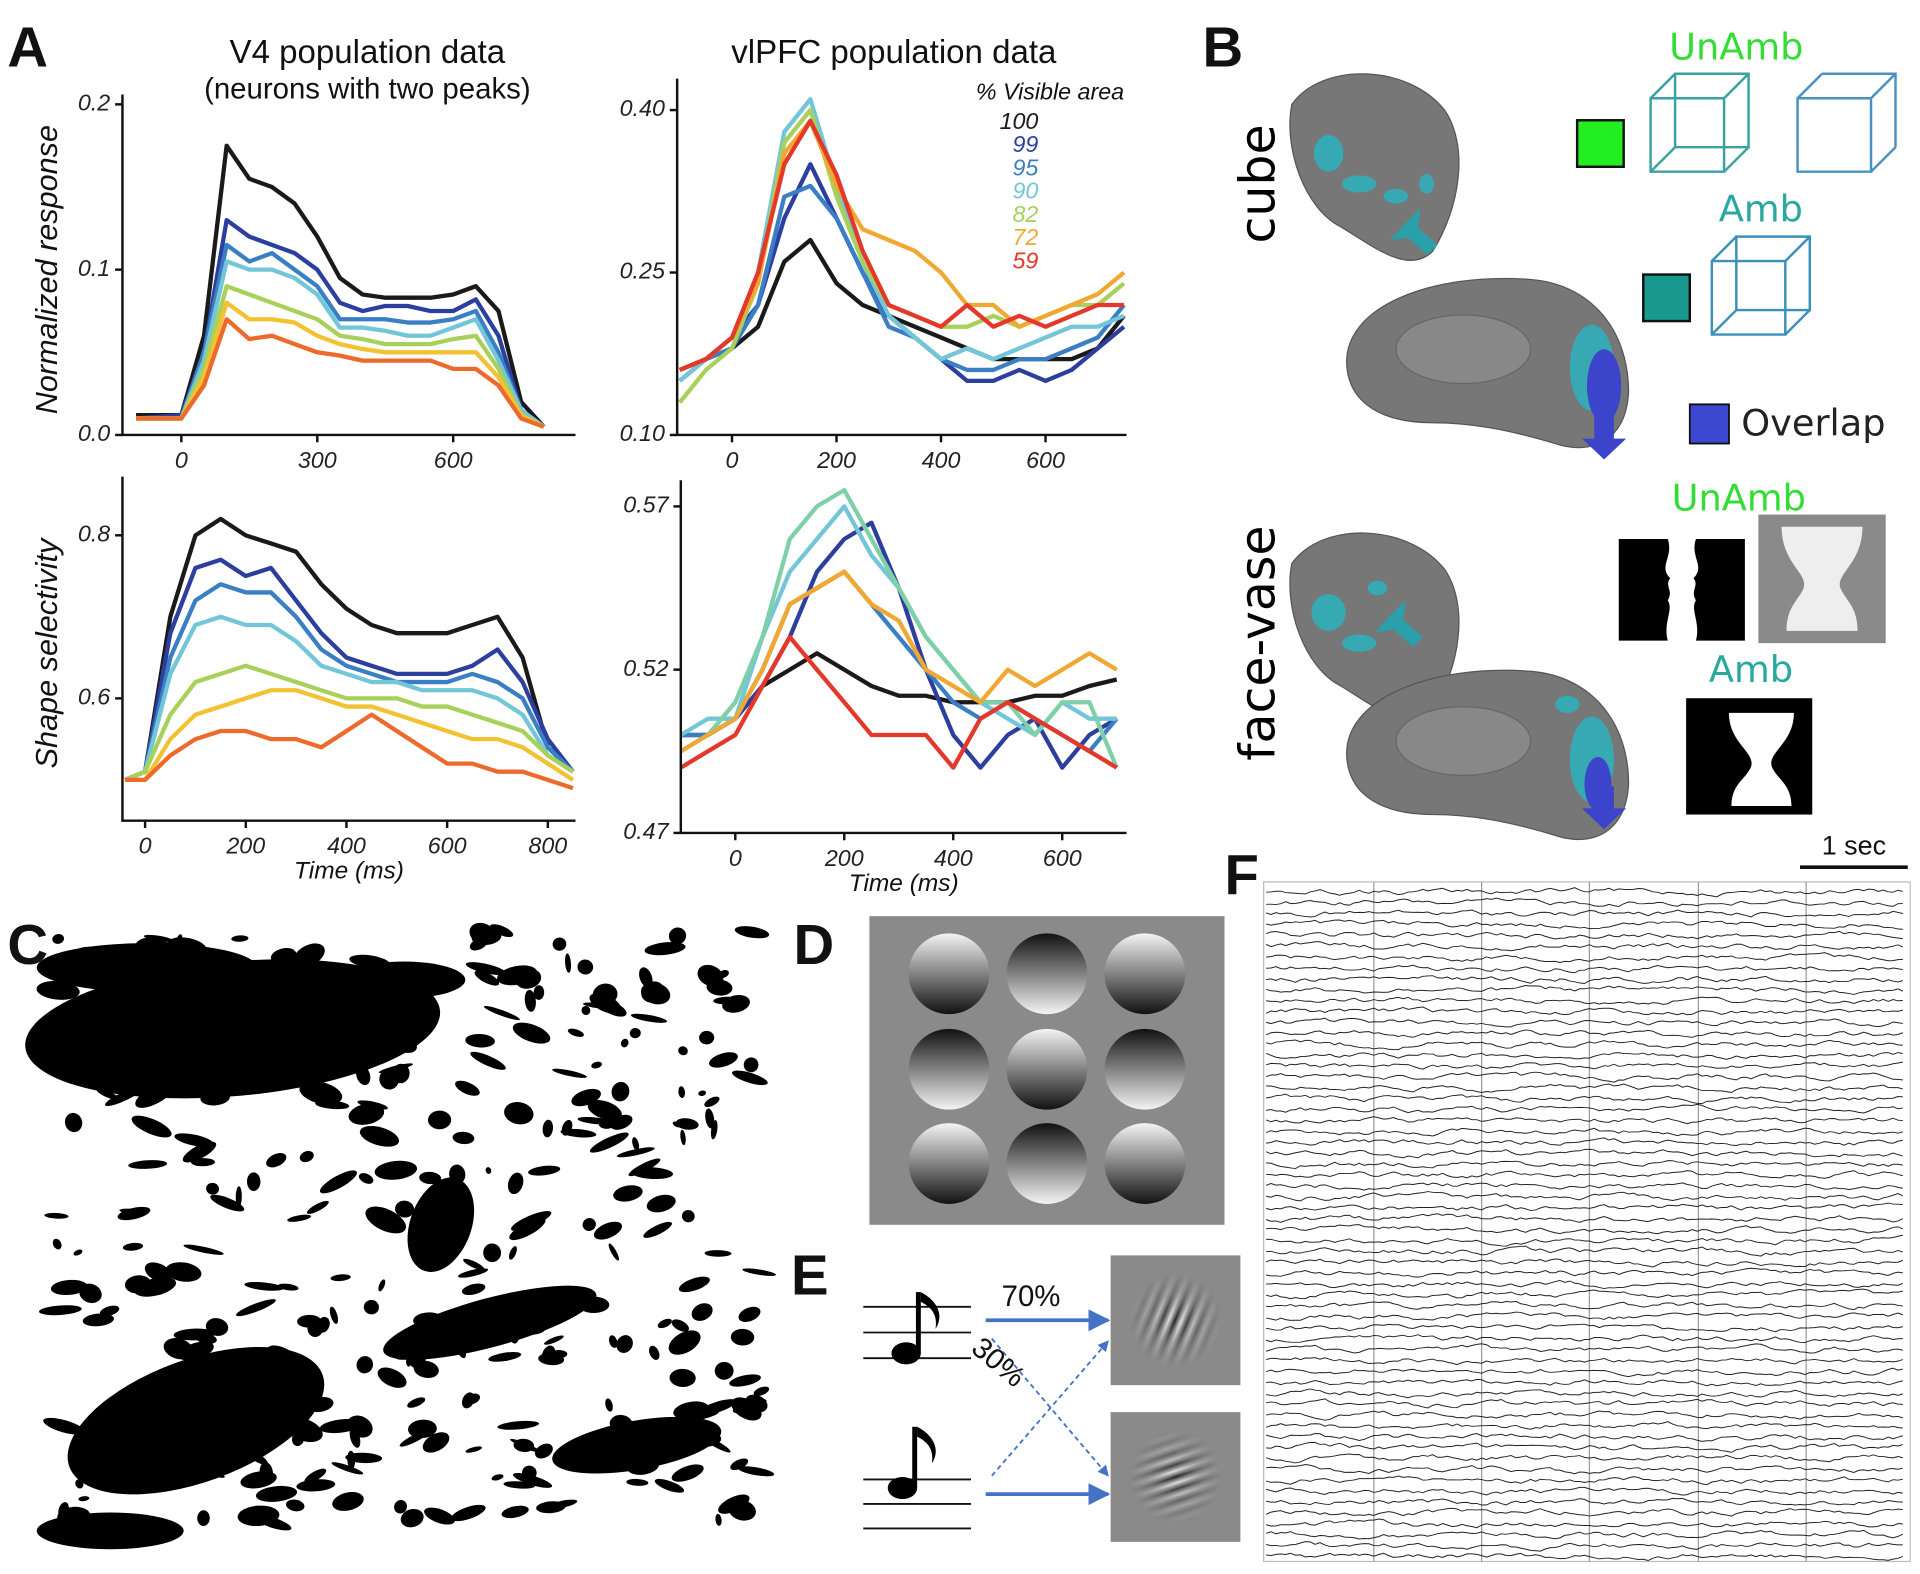 The width and height of the screenshot is (1920, 1574). Describe the element at coordinates (1025, 144) in the screenshot. I see `legend-entry: 99` at that location.